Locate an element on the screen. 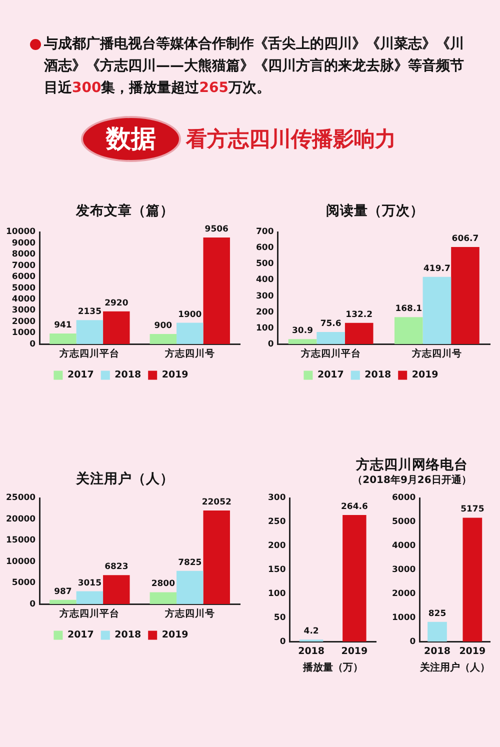 The height and width of the screenshot is (747, 500). y-tick-label: 600 is located at coordinates (265, 248).